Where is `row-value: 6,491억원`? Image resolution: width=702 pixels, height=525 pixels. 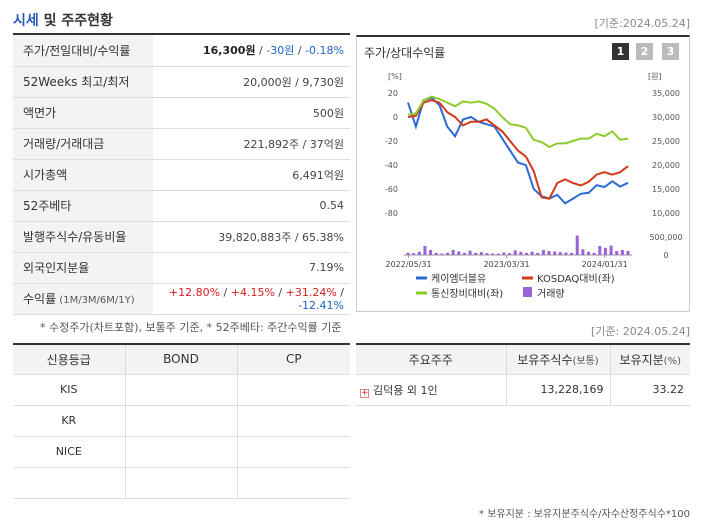
row-value: 6,491억원 is located at coordinates (251, 175).